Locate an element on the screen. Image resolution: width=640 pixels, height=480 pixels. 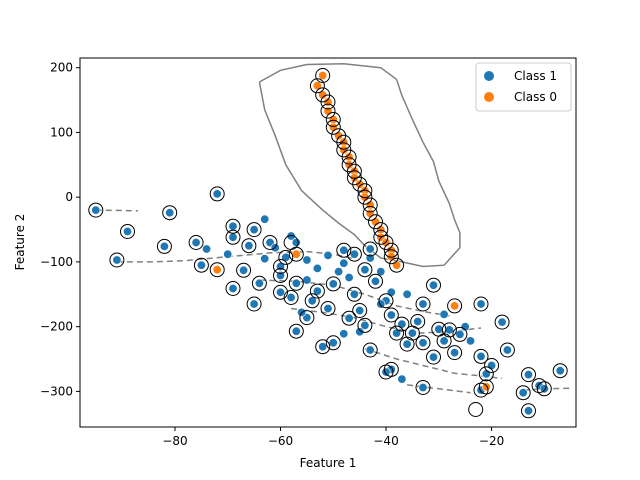
legend-label-class-1: Class 1 is located at coordinates (535, 76).